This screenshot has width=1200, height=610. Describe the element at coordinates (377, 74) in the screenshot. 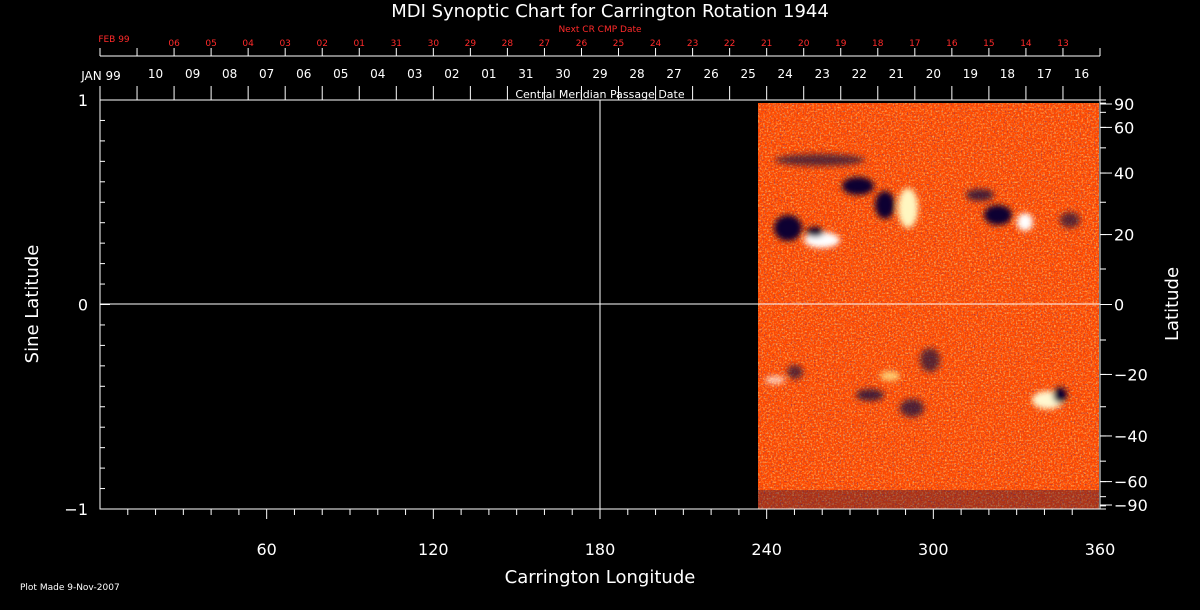

I see `cmp-date-label: 04` at that location.